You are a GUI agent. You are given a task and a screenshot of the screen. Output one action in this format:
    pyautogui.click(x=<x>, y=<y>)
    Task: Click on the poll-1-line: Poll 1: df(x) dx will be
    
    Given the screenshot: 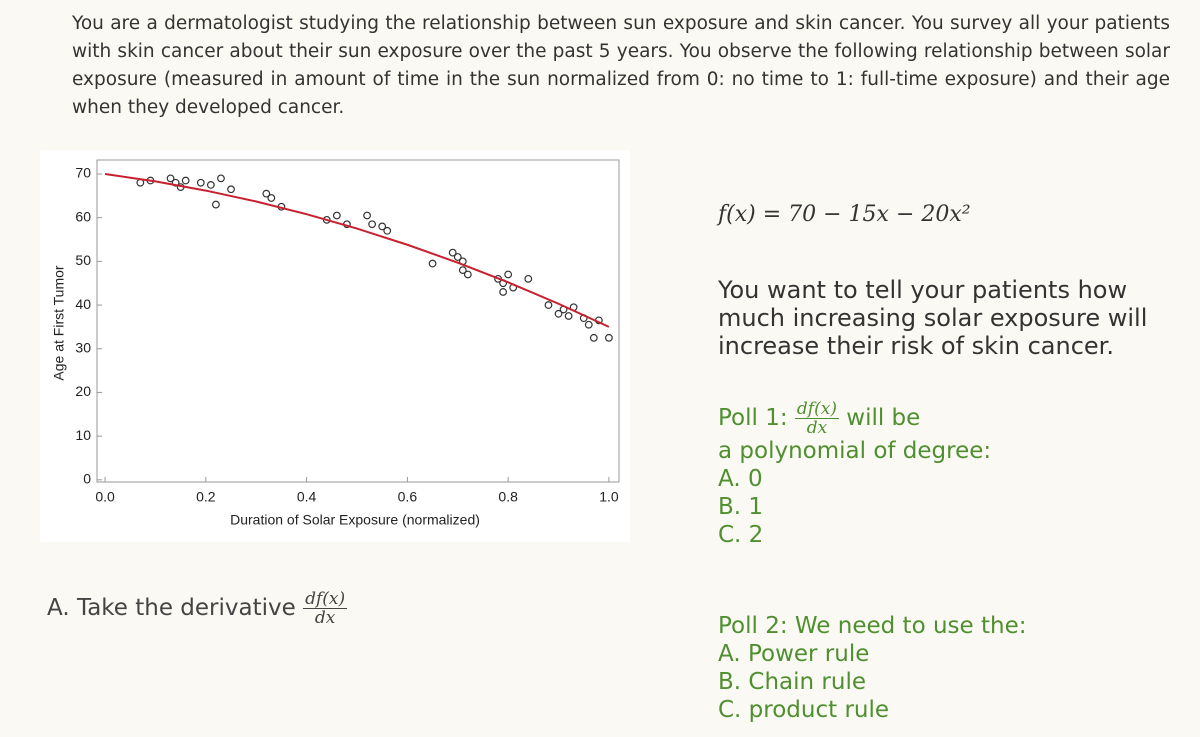 What is the action you would take?
    pyautogui.click(x=854, y=418)
    